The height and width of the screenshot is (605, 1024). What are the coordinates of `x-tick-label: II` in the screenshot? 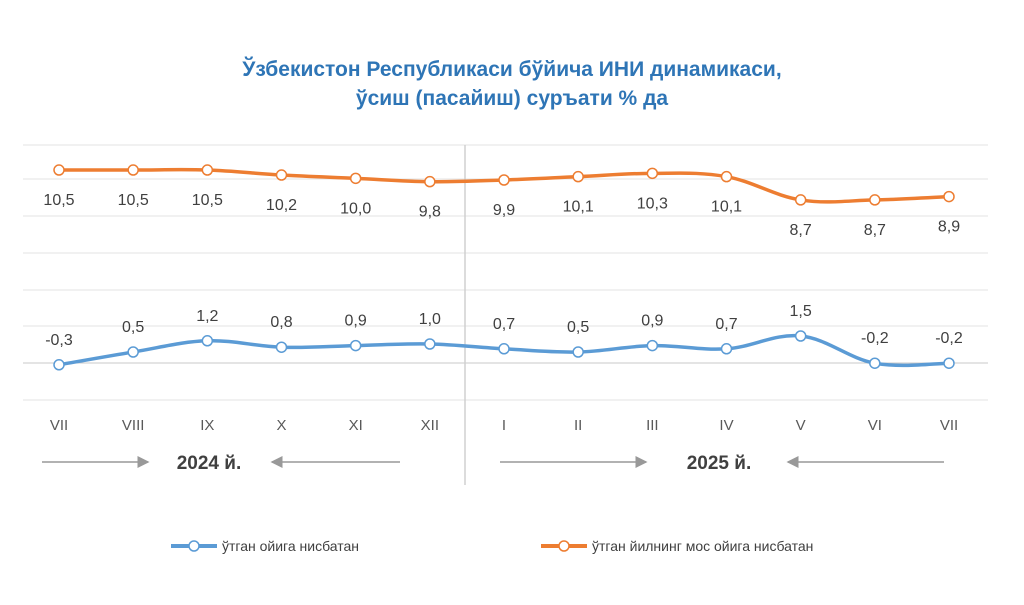 It's located at (578, 425).